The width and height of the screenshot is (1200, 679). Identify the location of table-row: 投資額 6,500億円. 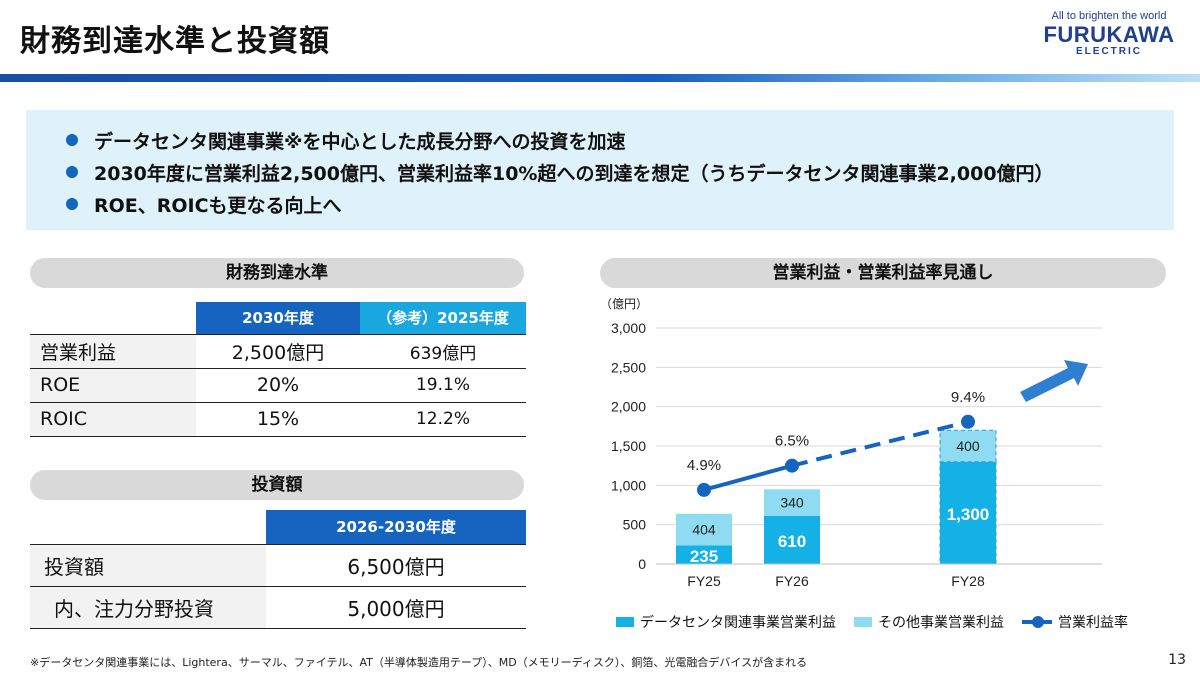
(278, 565).